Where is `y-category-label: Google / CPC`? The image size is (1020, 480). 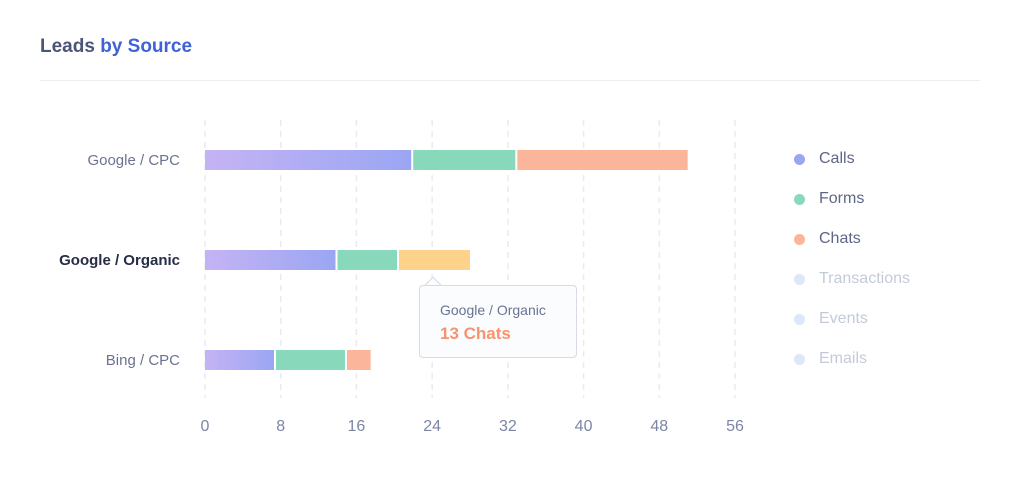
y-category-label: Google / CPC is located at coordinates (133, 160).